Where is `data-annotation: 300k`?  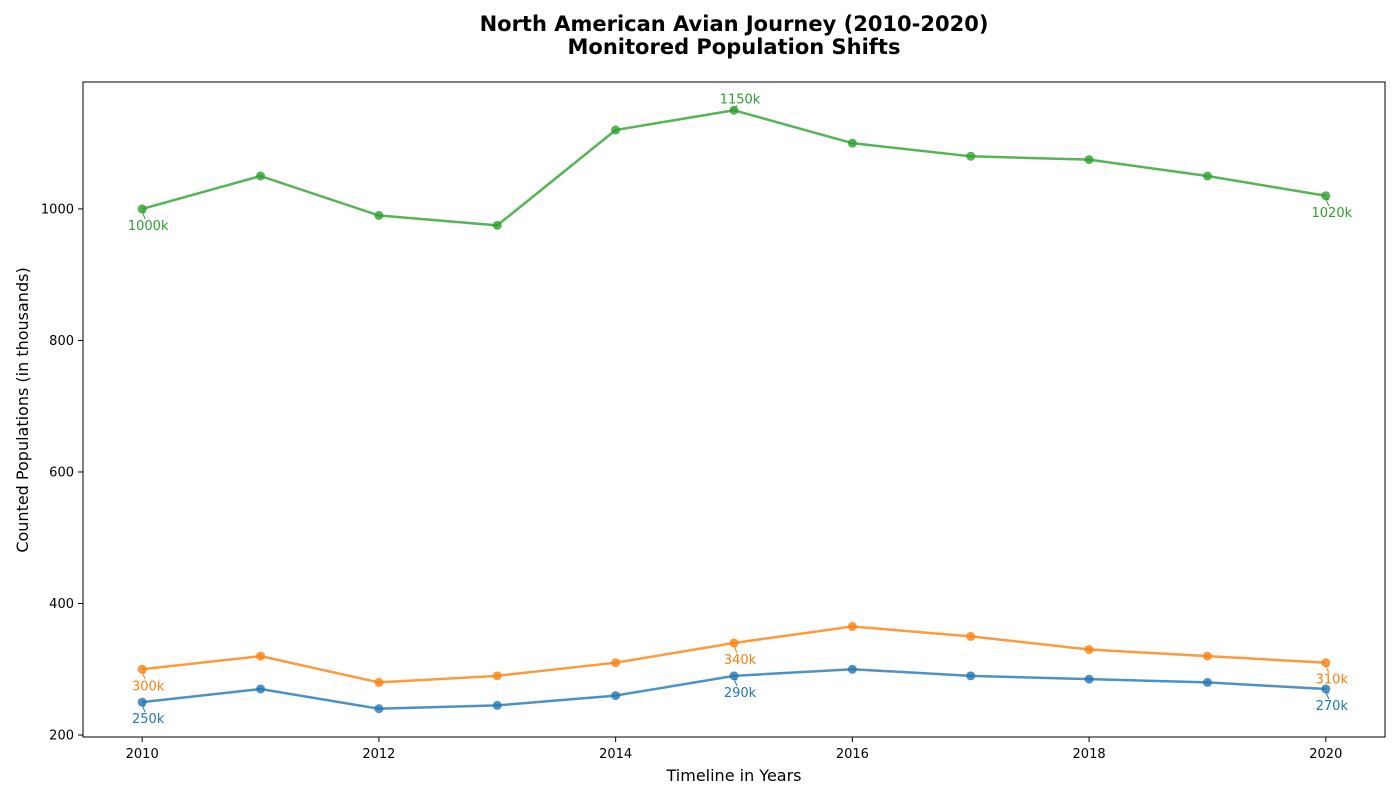 data-annotation: 300k is located at coordinates (148, 686).